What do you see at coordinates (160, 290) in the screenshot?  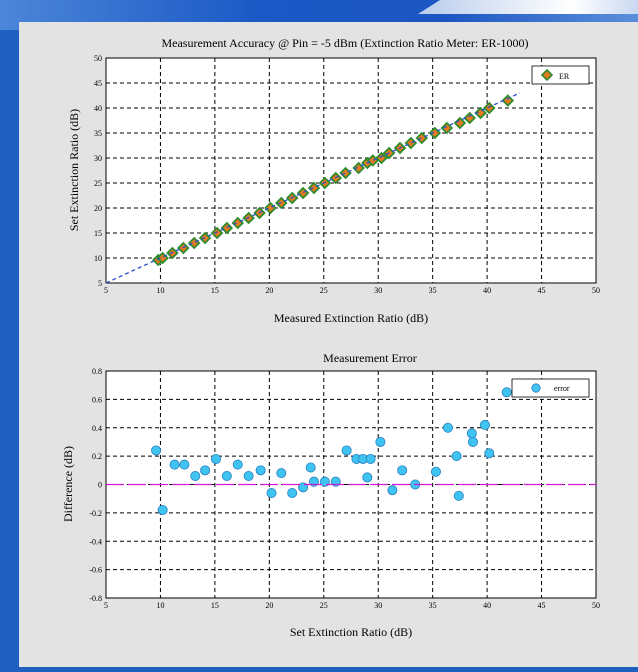 I see `c1-x-tick-label: 10` at bounding box center [160, 290].